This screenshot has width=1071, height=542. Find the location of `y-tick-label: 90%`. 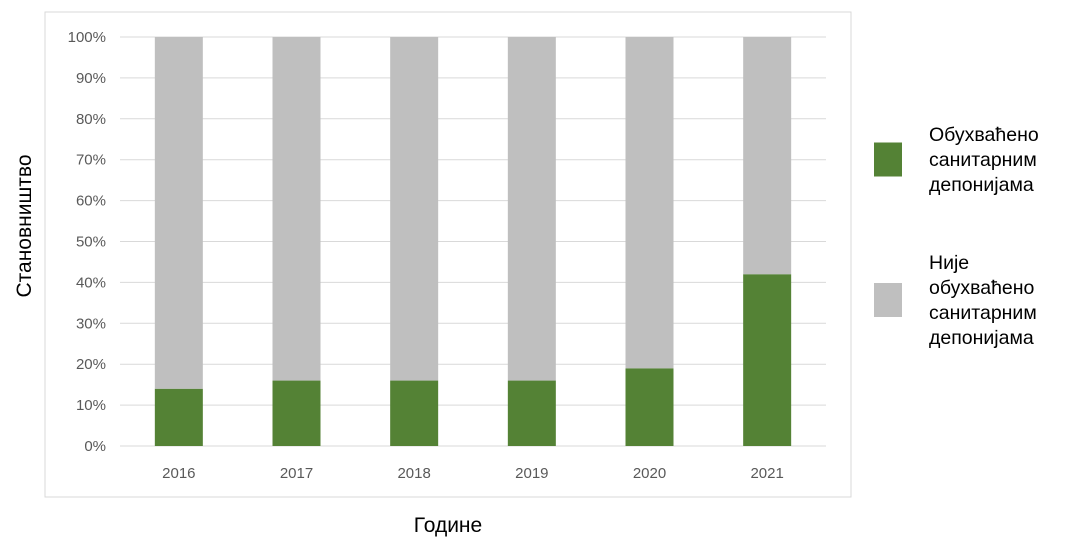

y-tick-label: 90% is located at coordinates (91, 78).